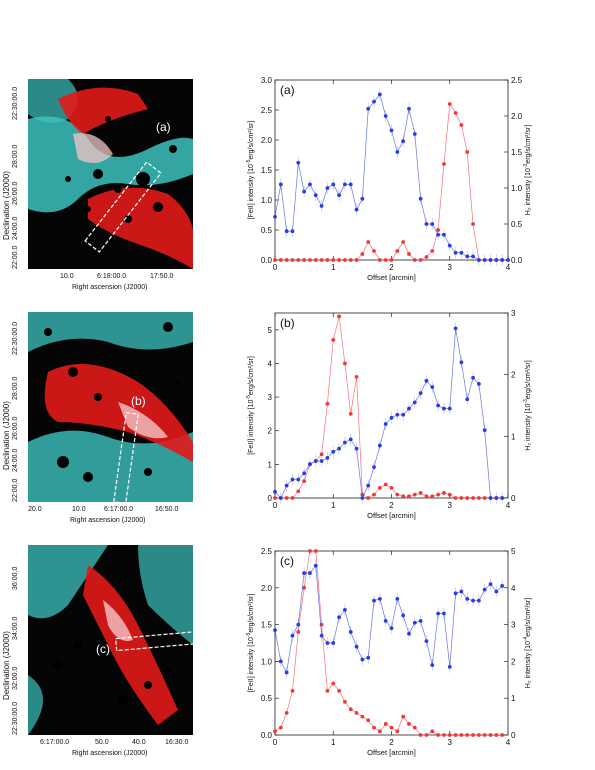 This screenshot has height=770, width=595. I want to click on image-panel-a: (a), so click(110, 174).